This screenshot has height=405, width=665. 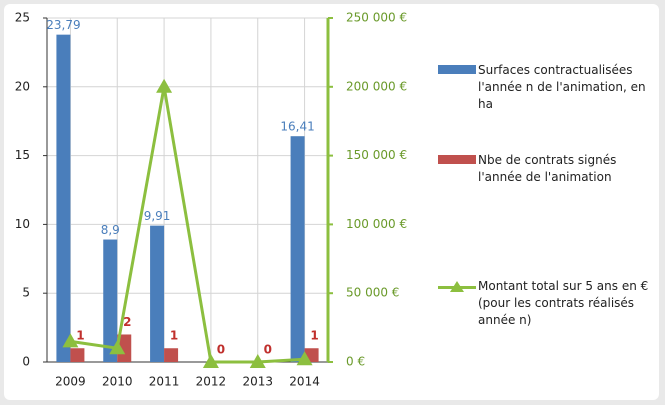 I want to click on y2-tick-label: 250 000 €, so click(x=376, y=18).